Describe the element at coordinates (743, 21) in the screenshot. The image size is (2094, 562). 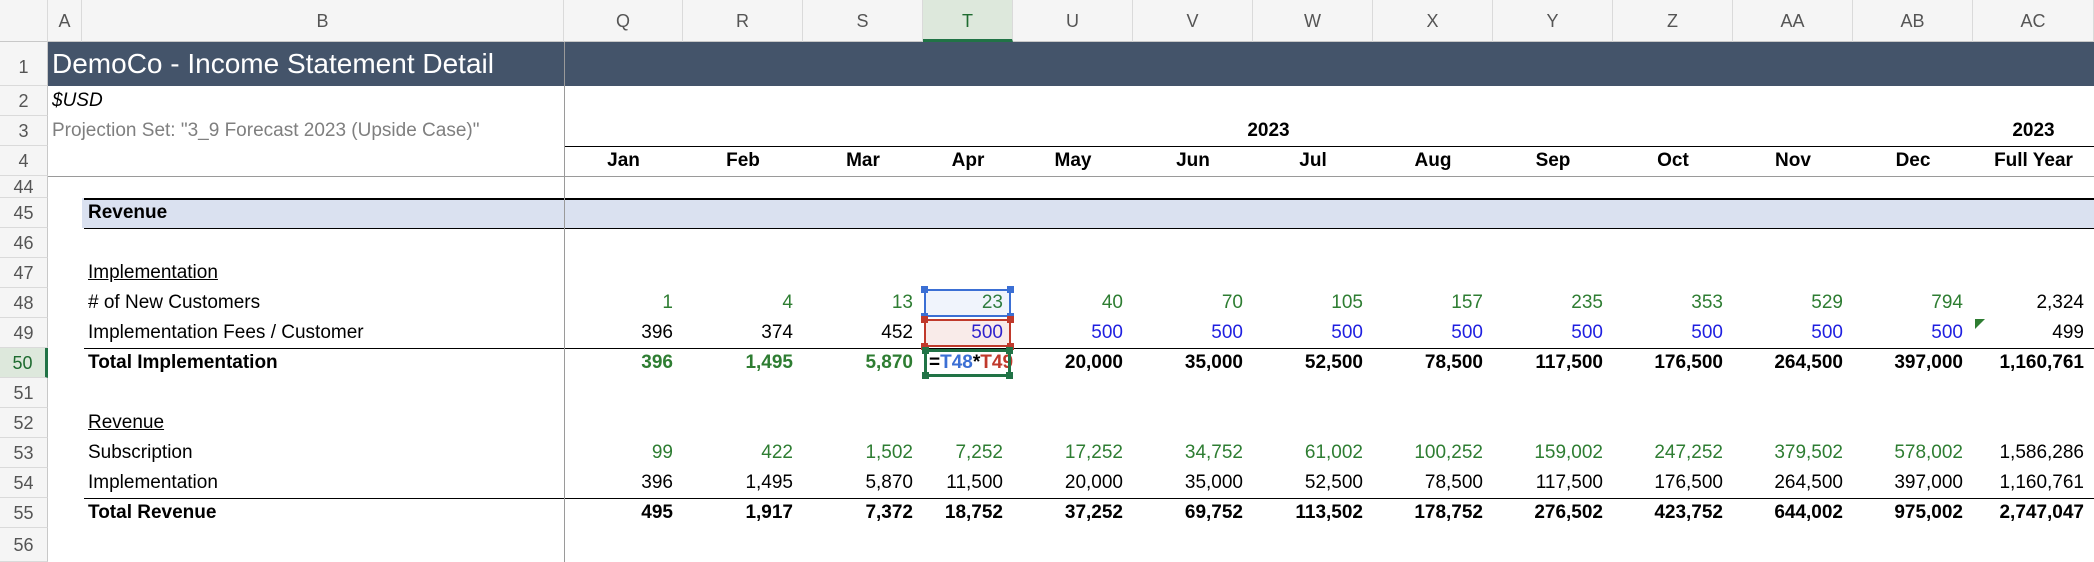
I see `column-header-r: R` at that location.